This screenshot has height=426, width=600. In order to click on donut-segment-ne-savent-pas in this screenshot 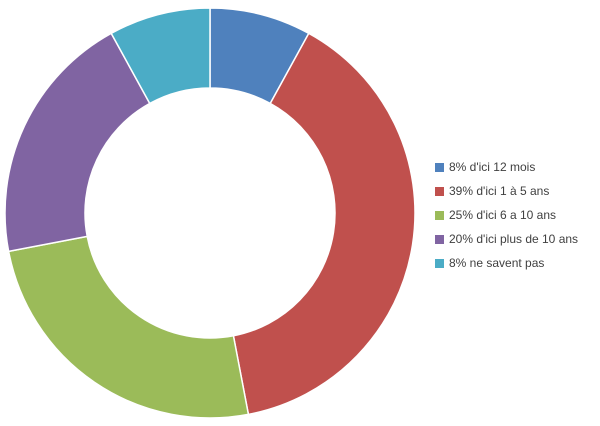, I will do `click(160, 56)`.